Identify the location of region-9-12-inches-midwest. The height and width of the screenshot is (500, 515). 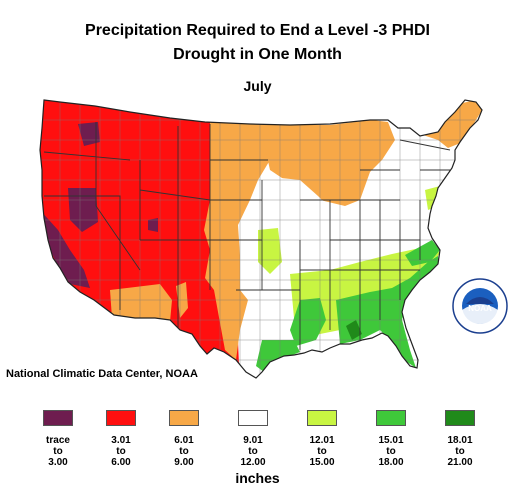
(295, 201).